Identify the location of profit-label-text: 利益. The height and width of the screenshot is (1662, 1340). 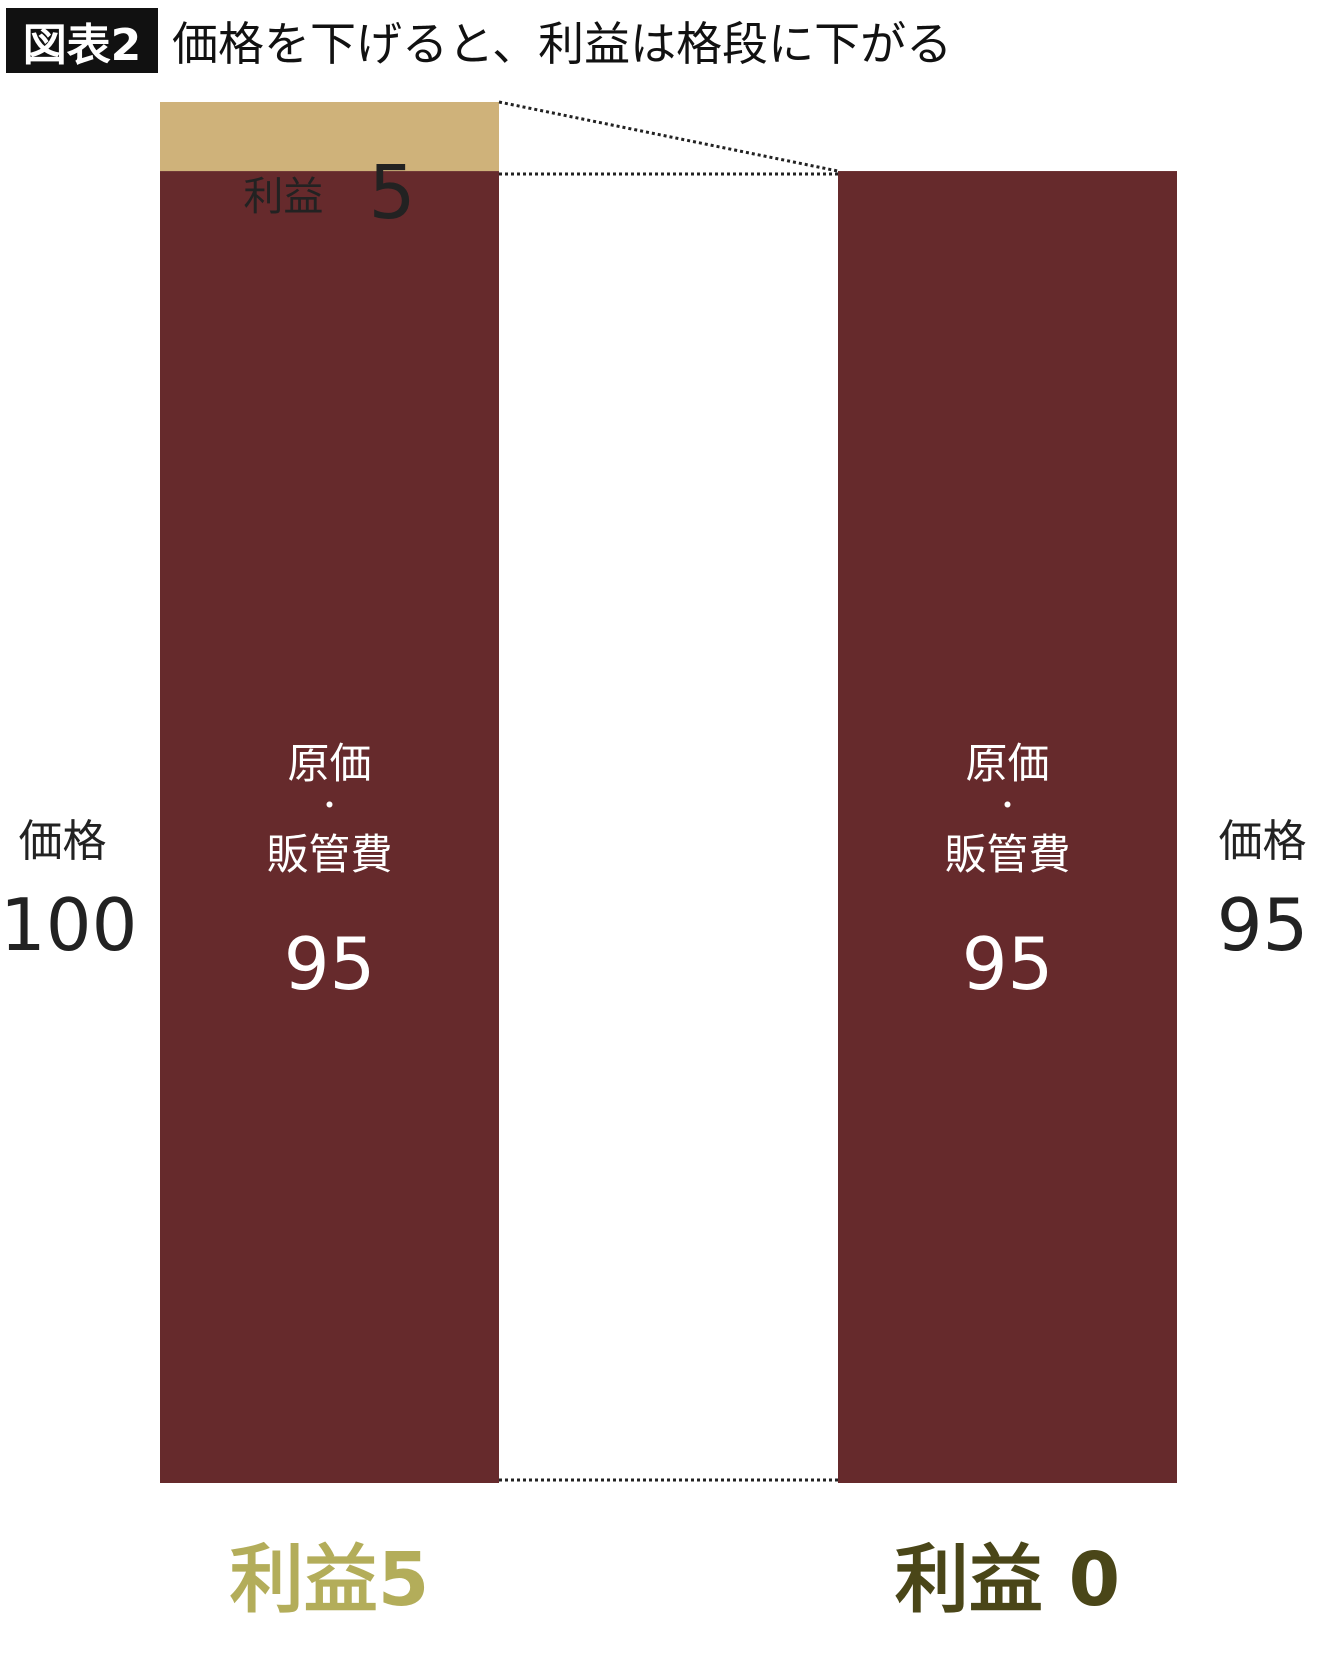
(283, 197).